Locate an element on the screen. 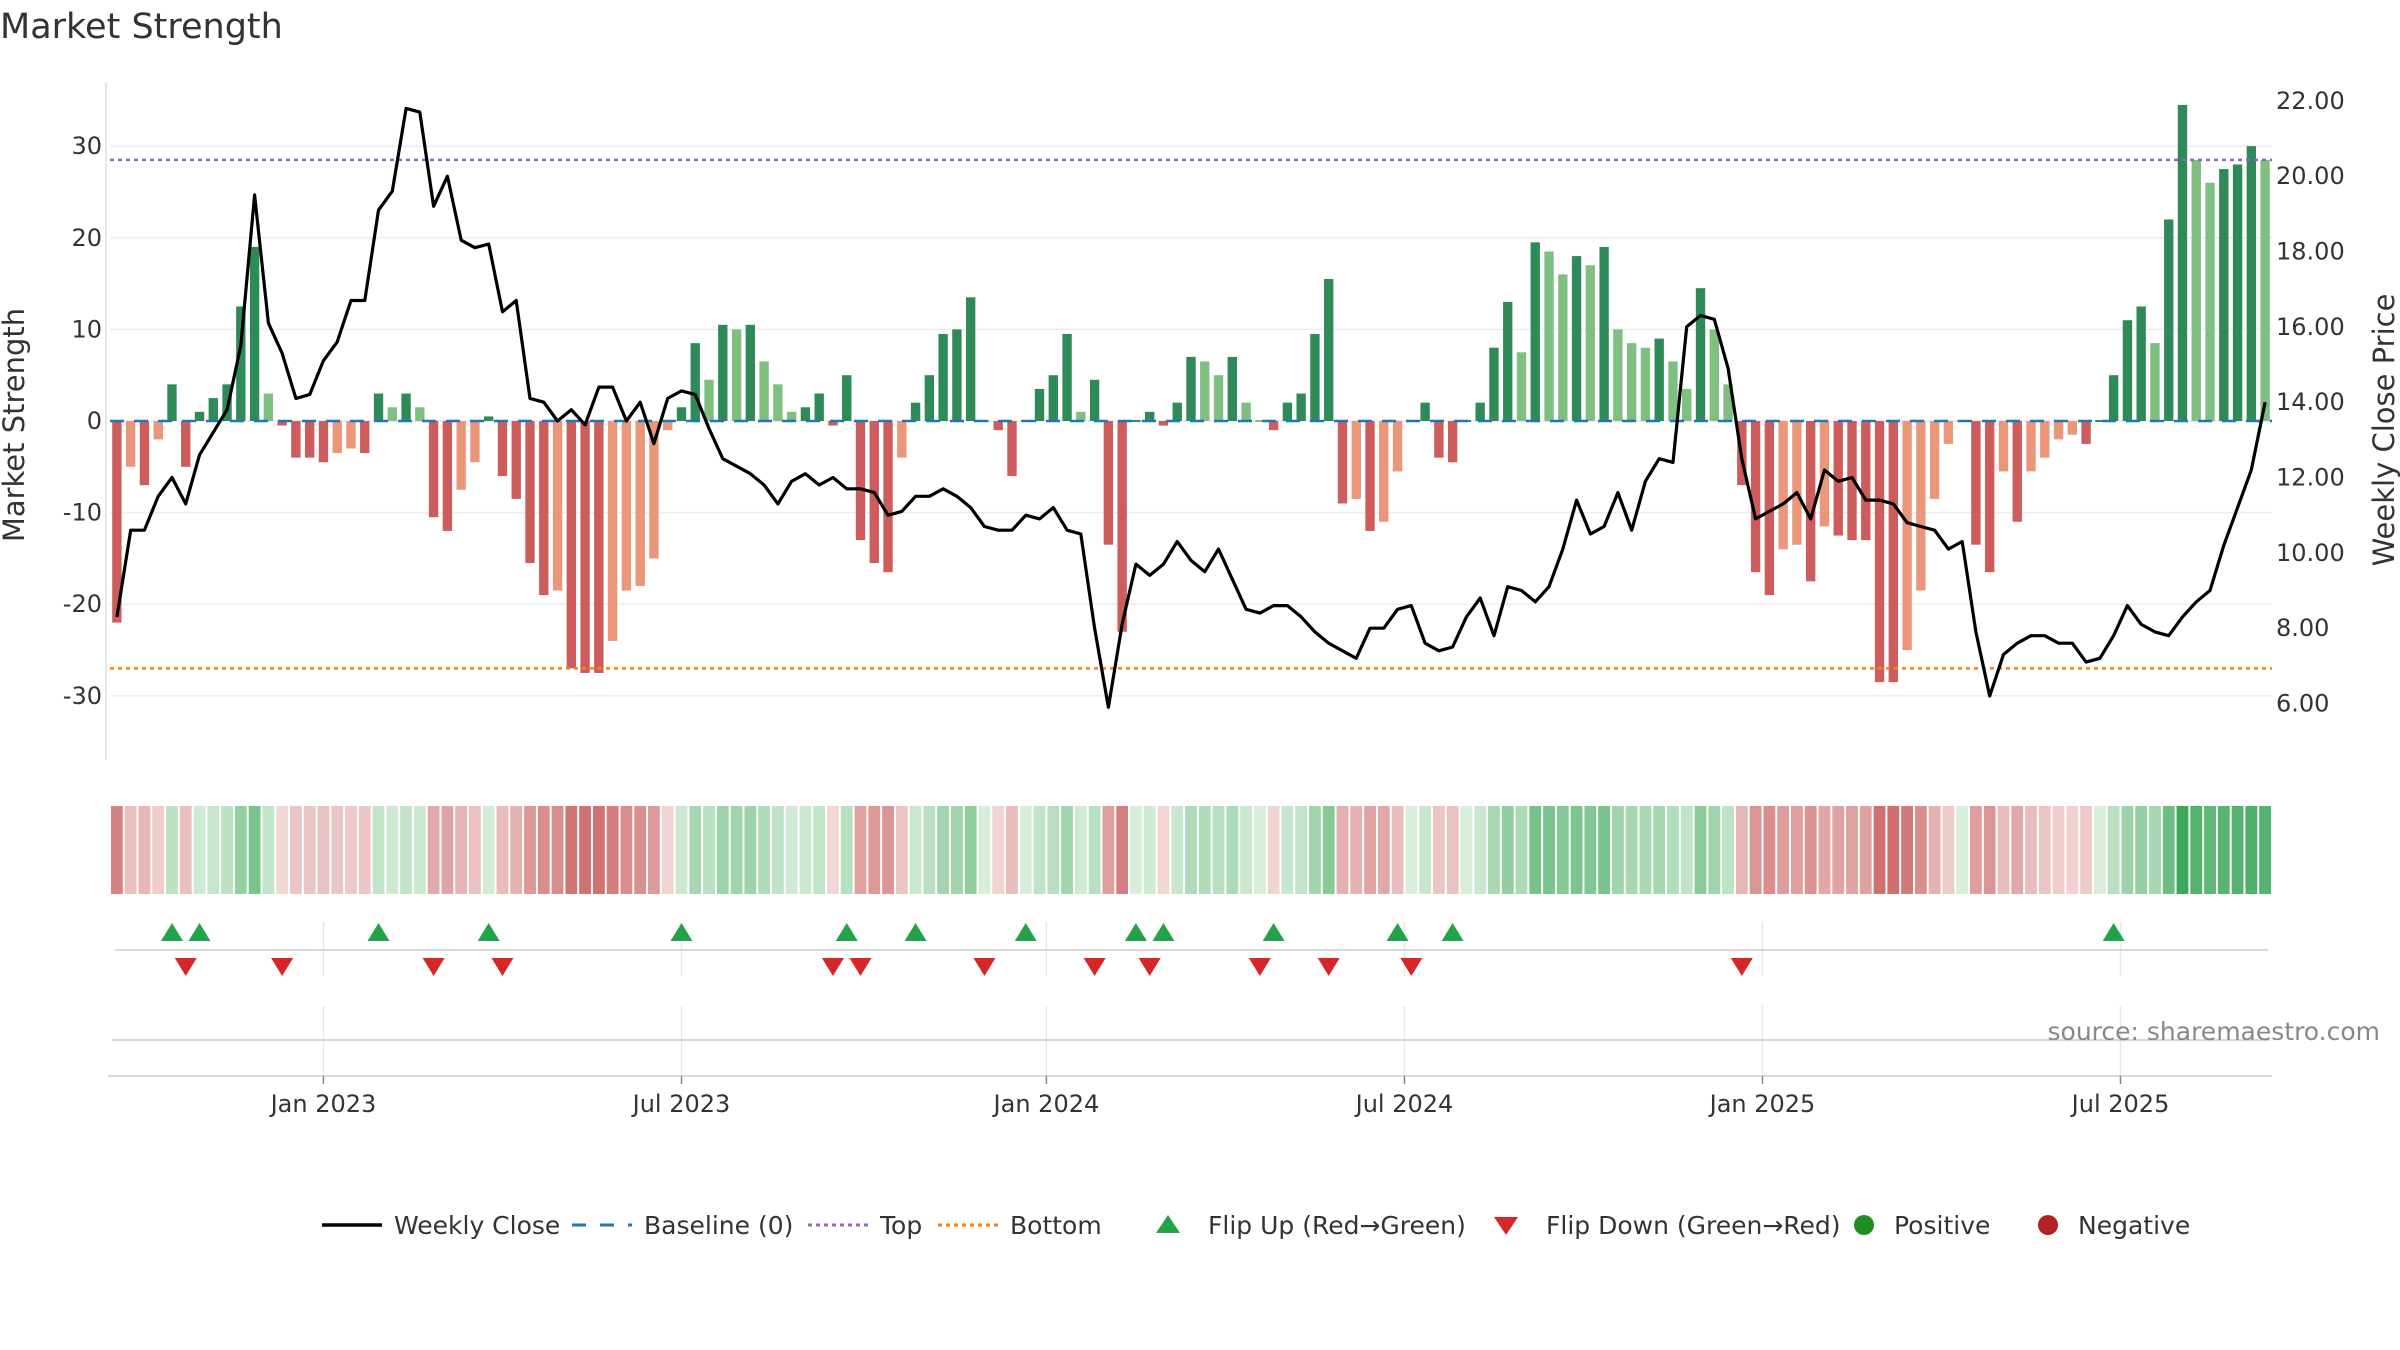  legend-label: Flip Down (Green→Red) is located at coordinates (1693, 1225).